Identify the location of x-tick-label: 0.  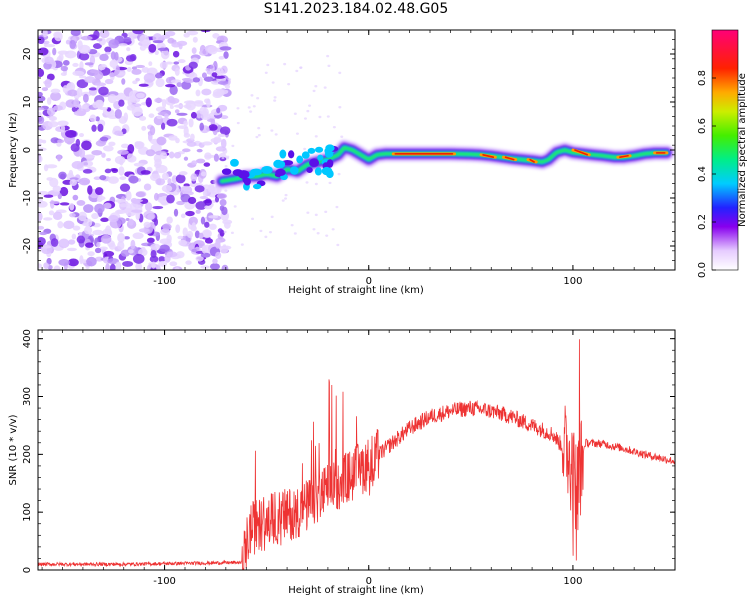
(369, 281).